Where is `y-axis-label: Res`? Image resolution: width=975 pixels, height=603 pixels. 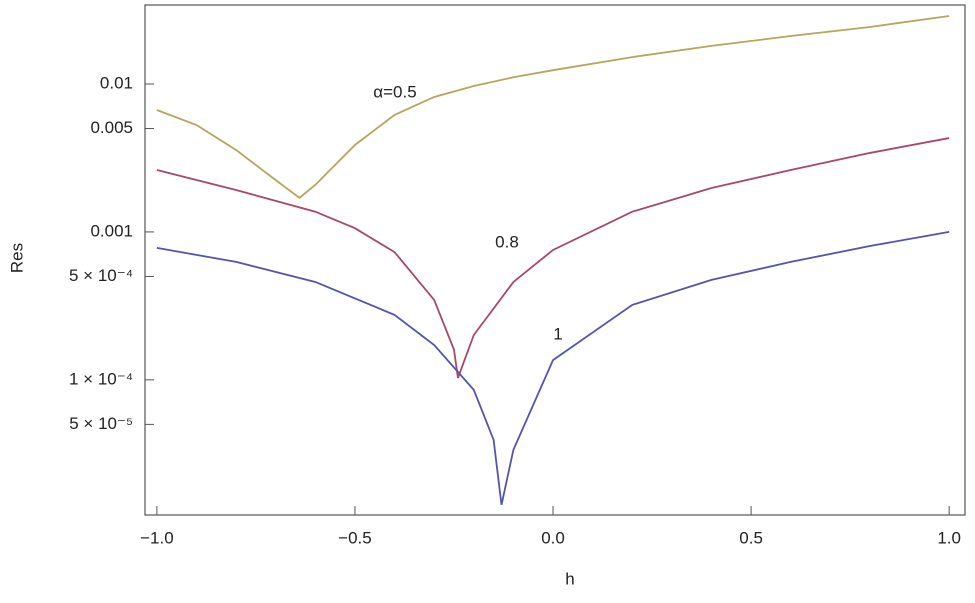 y-axis-label: Res is located at coordinates (16, 258).